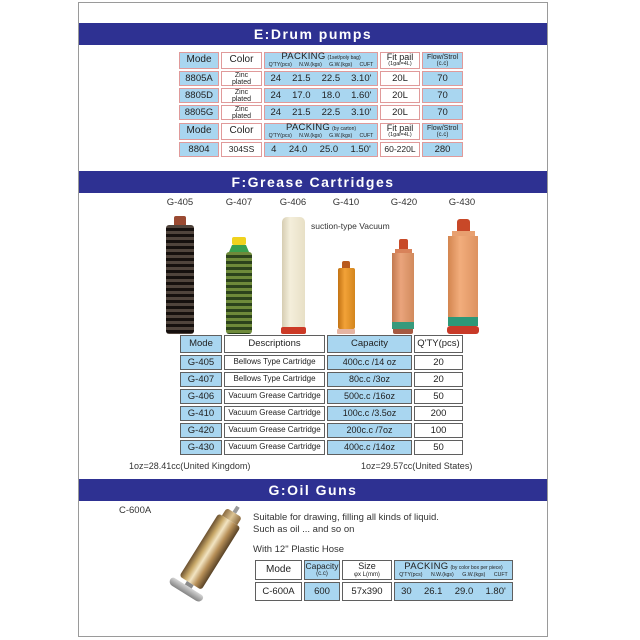 The height and width of the screenshot is (640, 640). What do you see at coordinates (239, 248) in the screenshot?
I see `cartridge-neck` at bounding box center [239, 248].